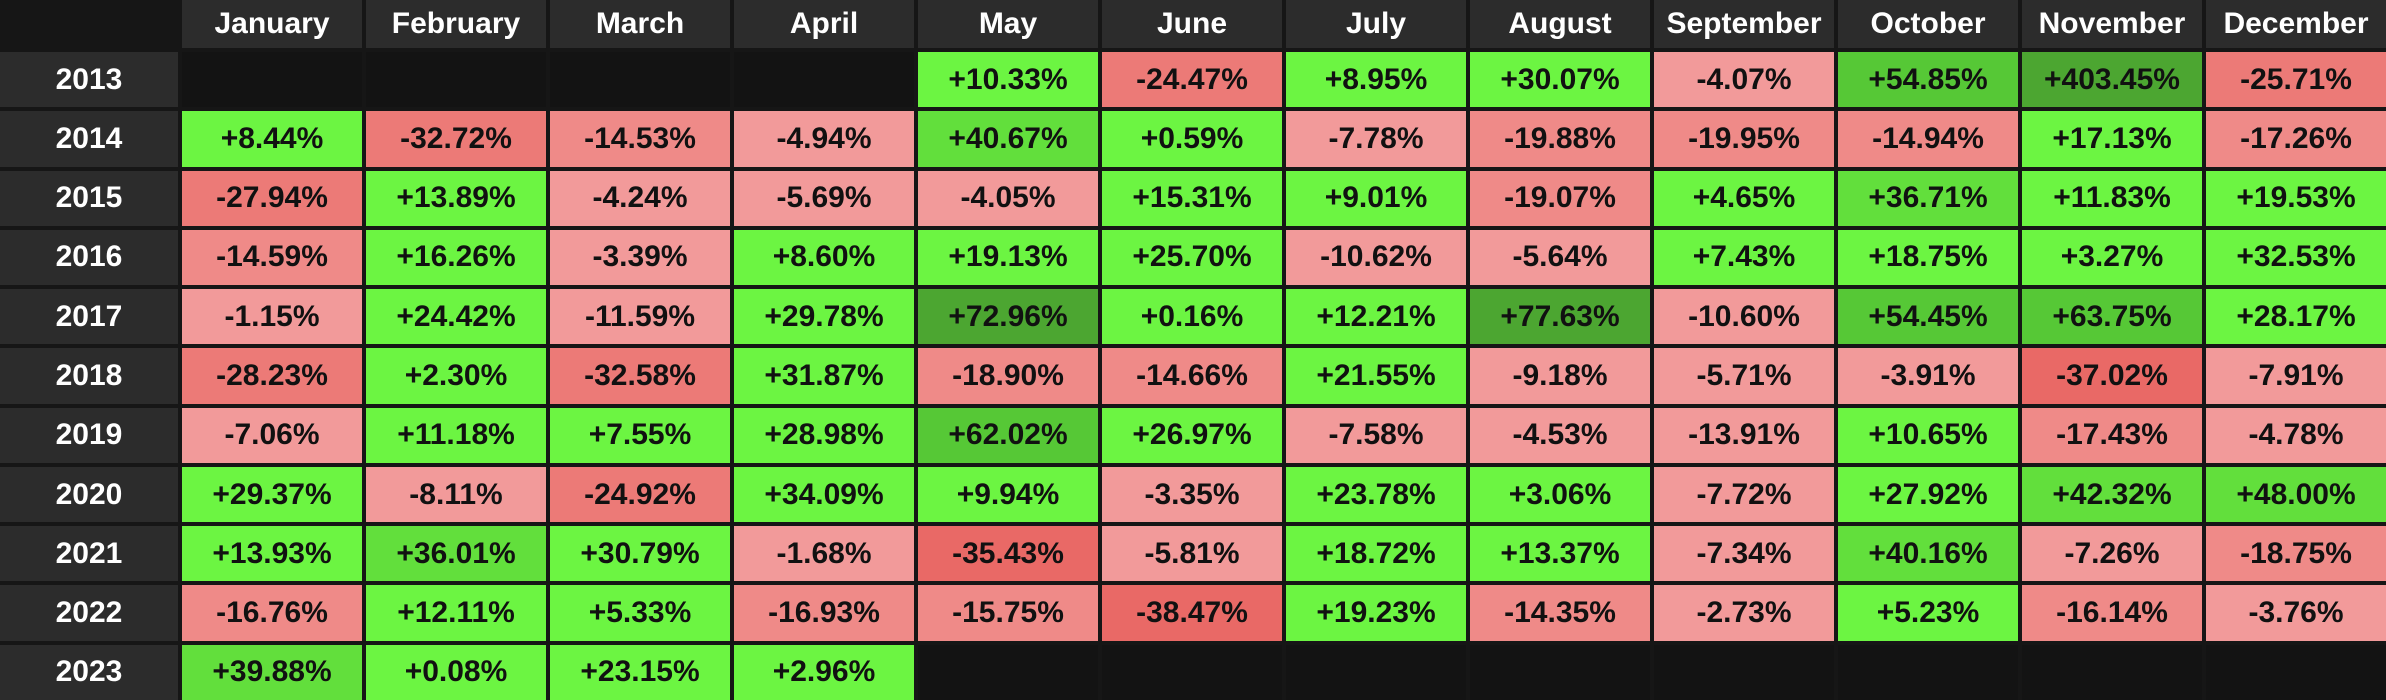  Describe the element at coordinates (1928, 376) in the screenshot. I see `heatmap-cell-2018-october: -3.91%` at that location.